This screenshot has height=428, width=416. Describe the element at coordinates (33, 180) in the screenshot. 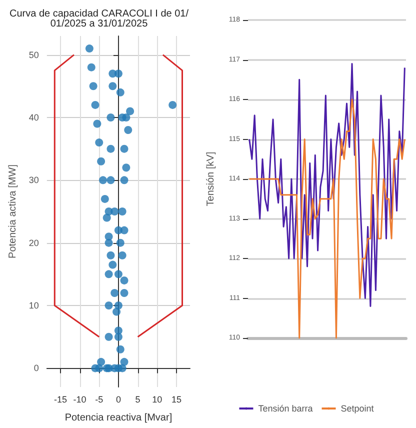

I see `y-tick-label: 30` at that location.